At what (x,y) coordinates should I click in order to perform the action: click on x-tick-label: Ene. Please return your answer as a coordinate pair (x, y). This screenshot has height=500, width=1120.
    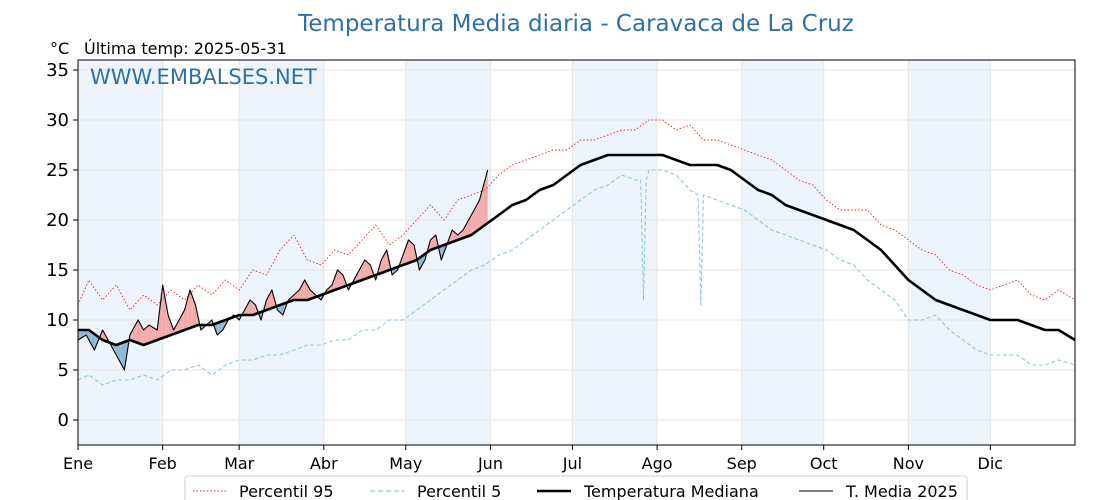
    Looking at the image, I should click on (78, 463).